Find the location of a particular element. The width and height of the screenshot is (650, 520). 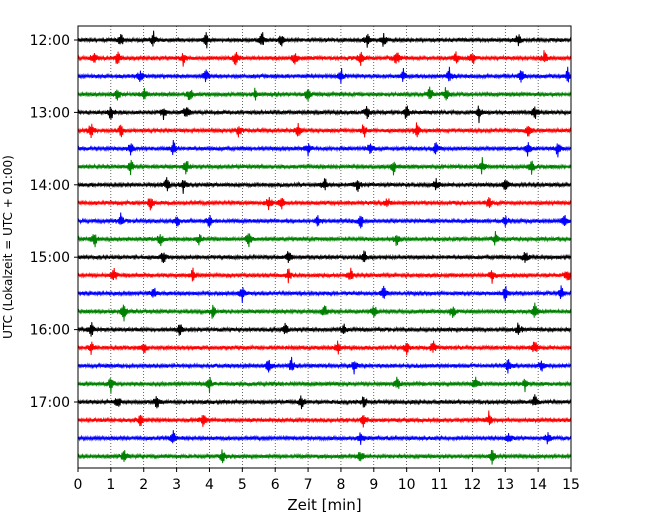

x-tick-label: 12 is located at coordinates (472, 485).